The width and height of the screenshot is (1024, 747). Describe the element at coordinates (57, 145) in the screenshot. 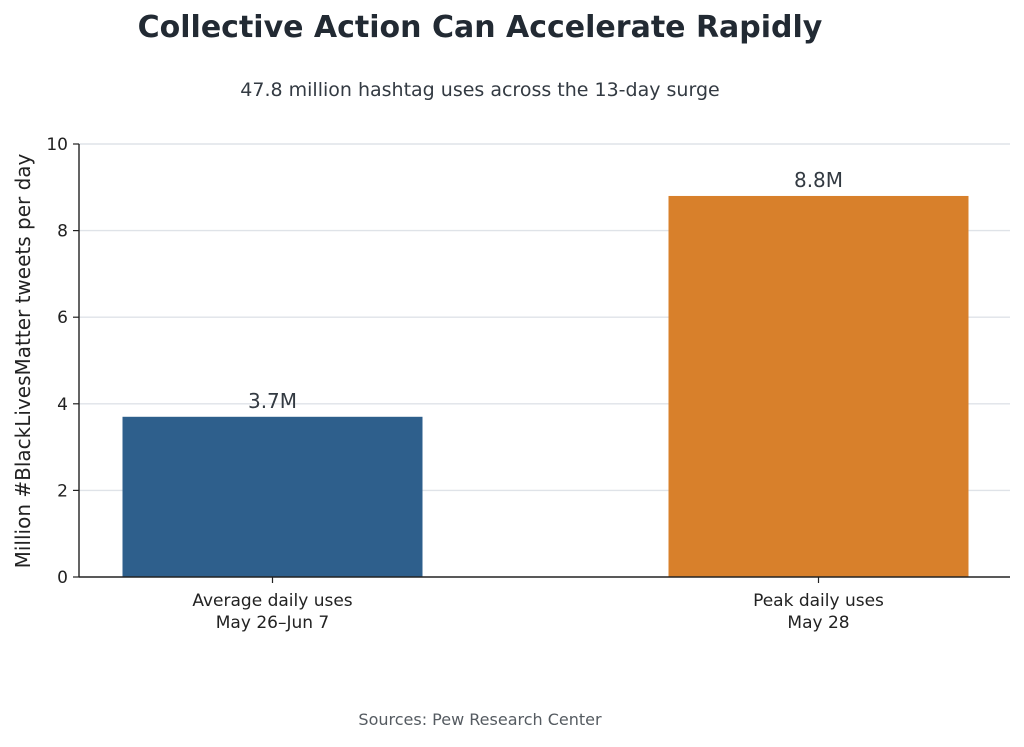

I see `y-tick-label: 10` at that location.